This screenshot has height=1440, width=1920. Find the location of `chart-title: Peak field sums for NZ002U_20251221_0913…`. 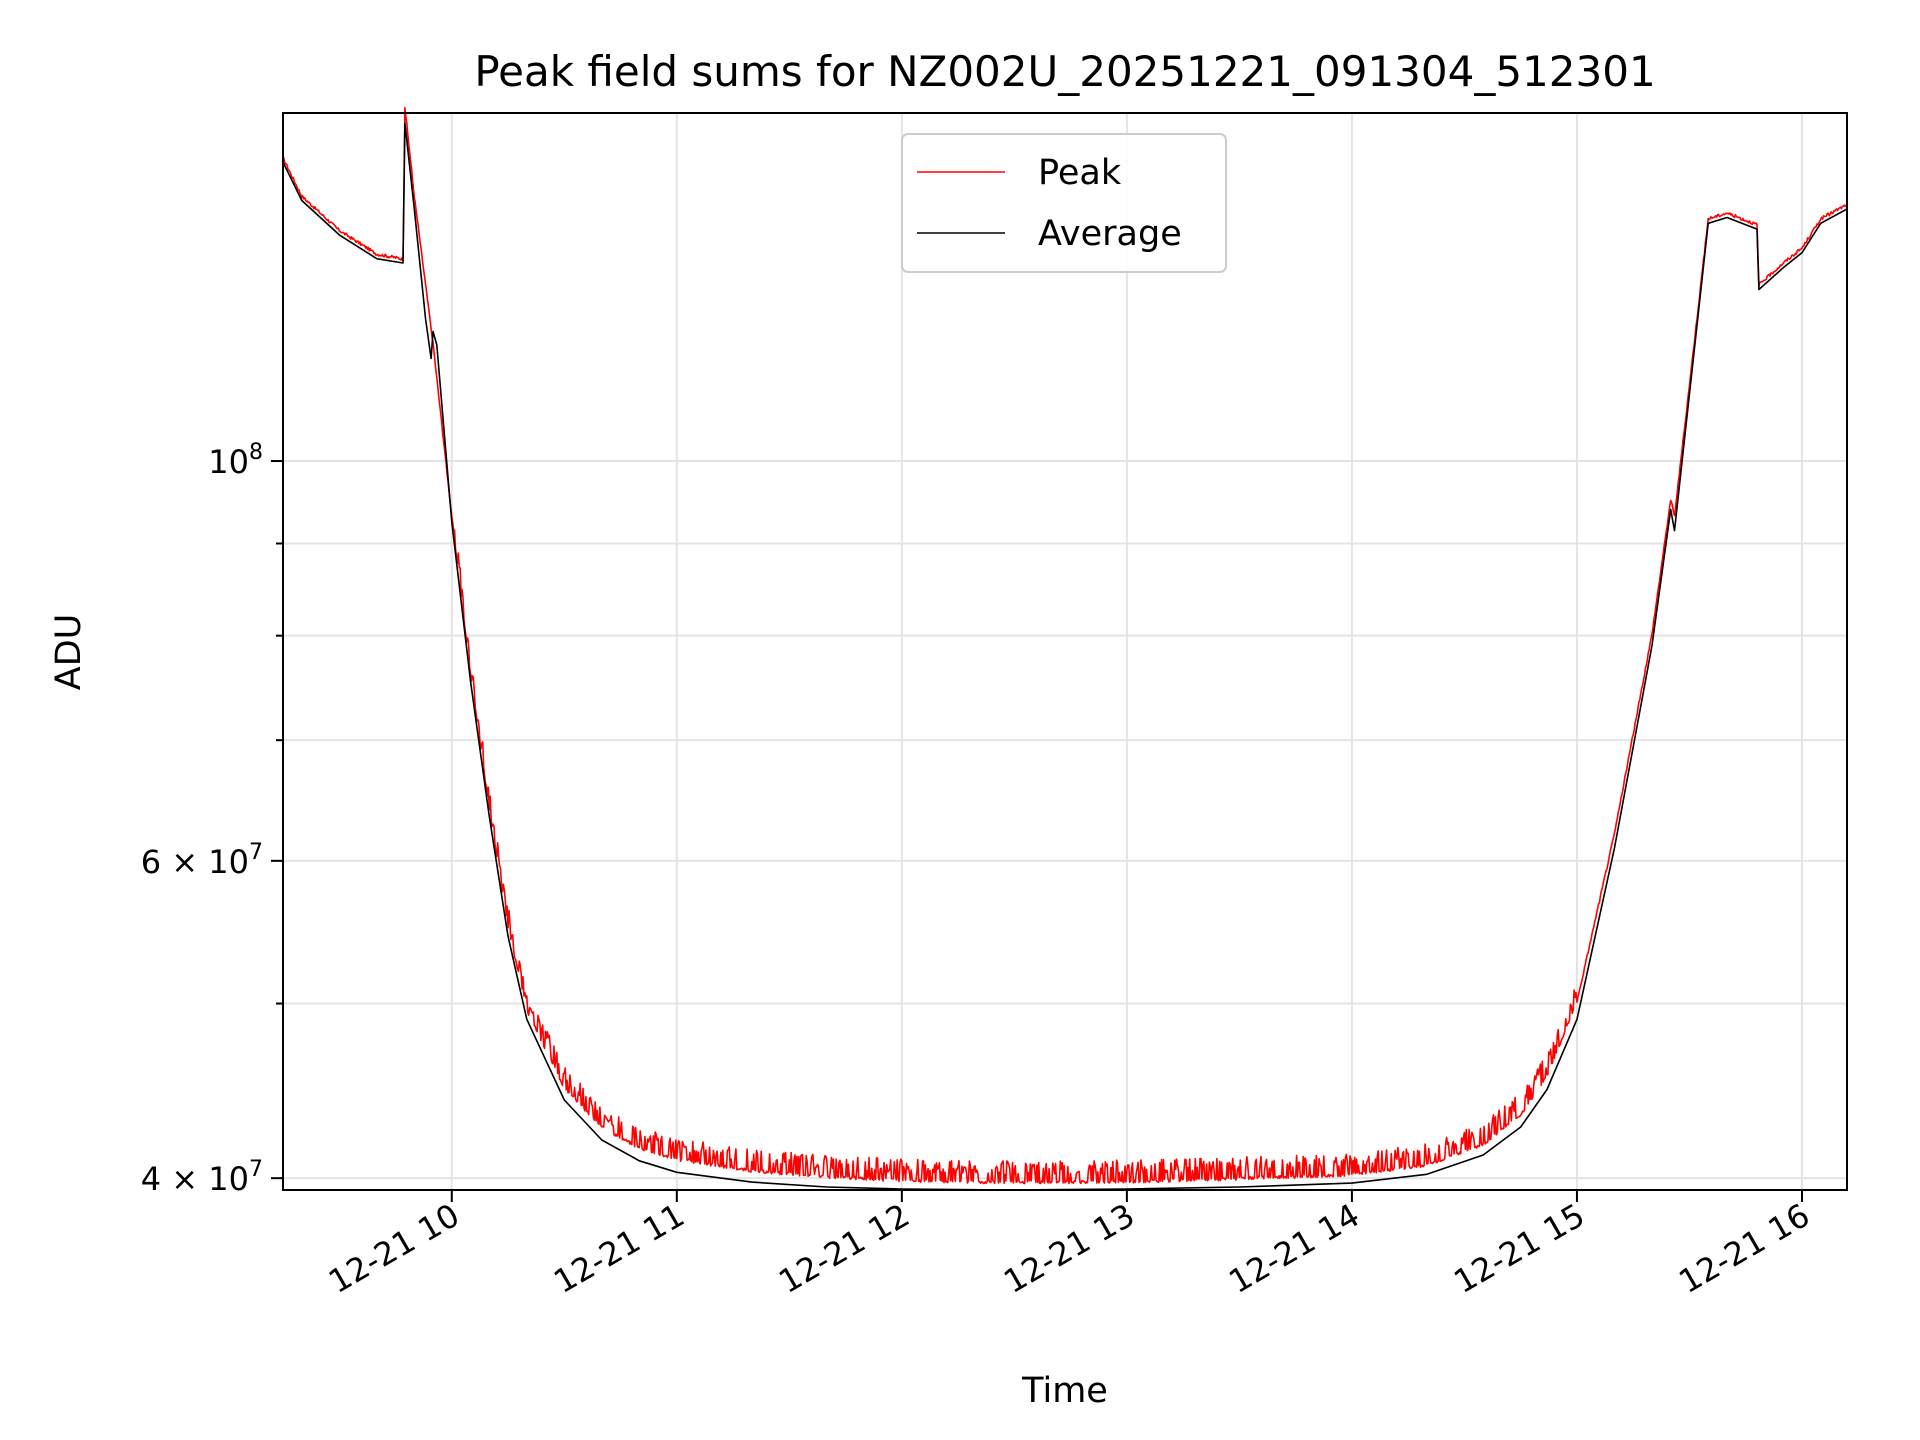

chart-title: Peak field sums for NZ002U_20251221_0913… is located at coordinates (1064, 71).